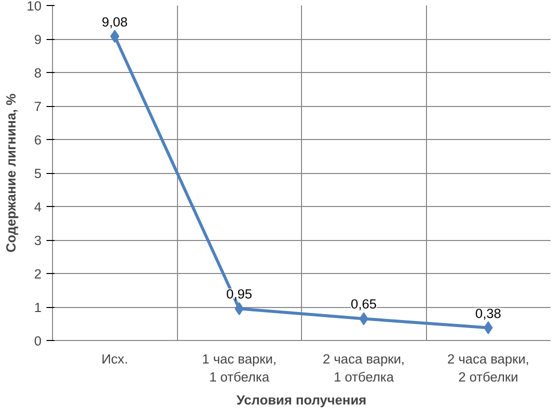 The height and width of the screenshot is (415, 560). I want to click on y-tick-label: 2, so click(38, 274).